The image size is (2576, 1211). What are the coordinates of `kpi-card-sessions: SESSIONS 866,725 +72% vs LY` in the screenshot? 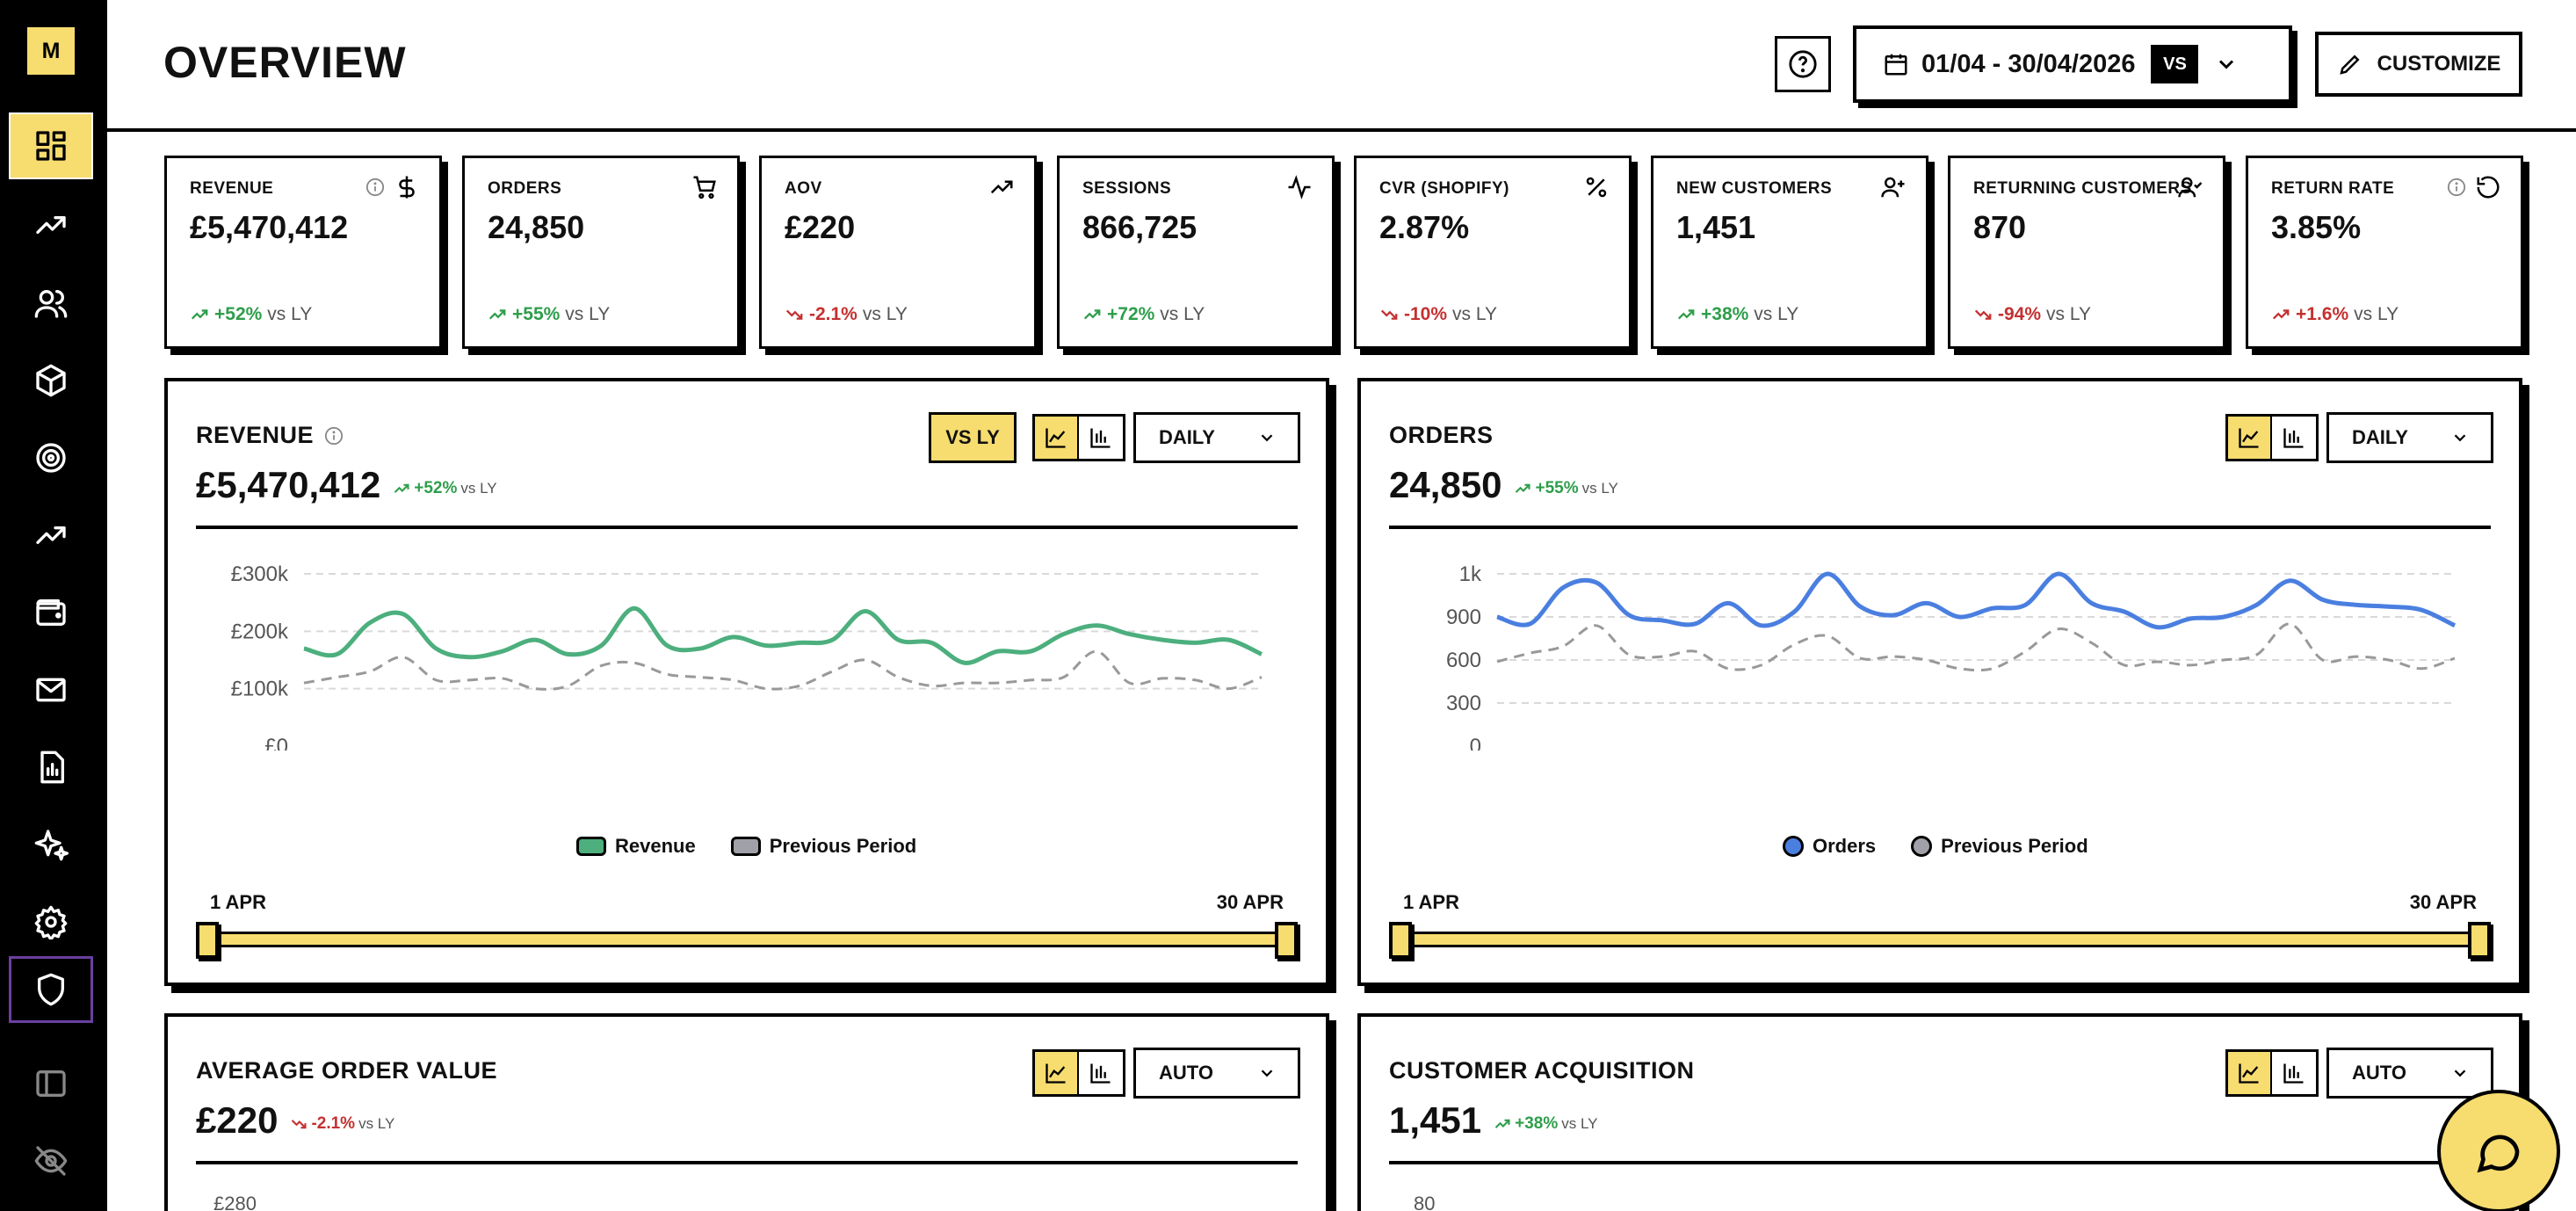 It's located at (1196, 252).